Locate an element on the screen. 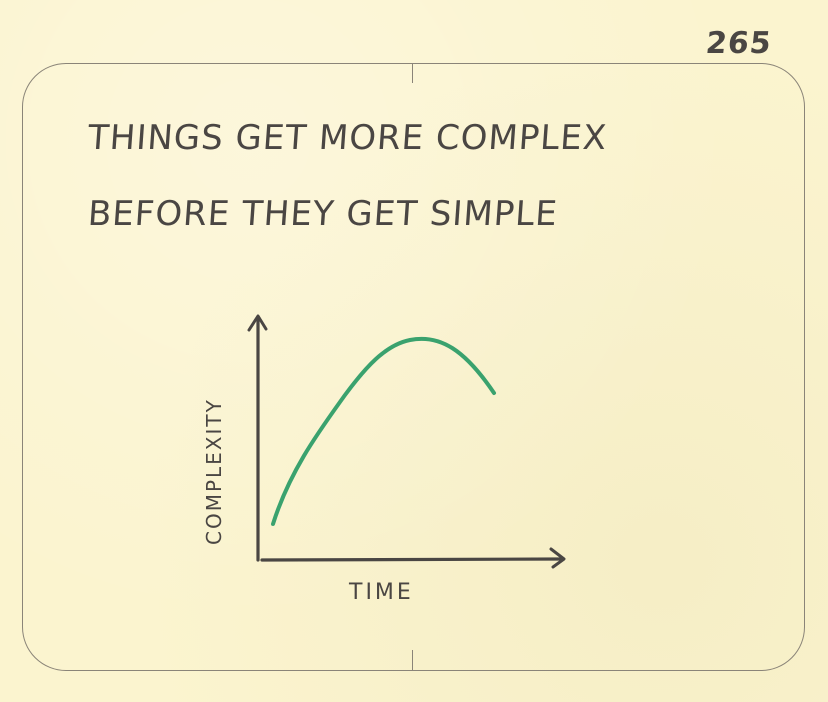 The height and width of the screenshot is (702, 828). x-axis-arrow-icon is located at coordinates (557, 558).